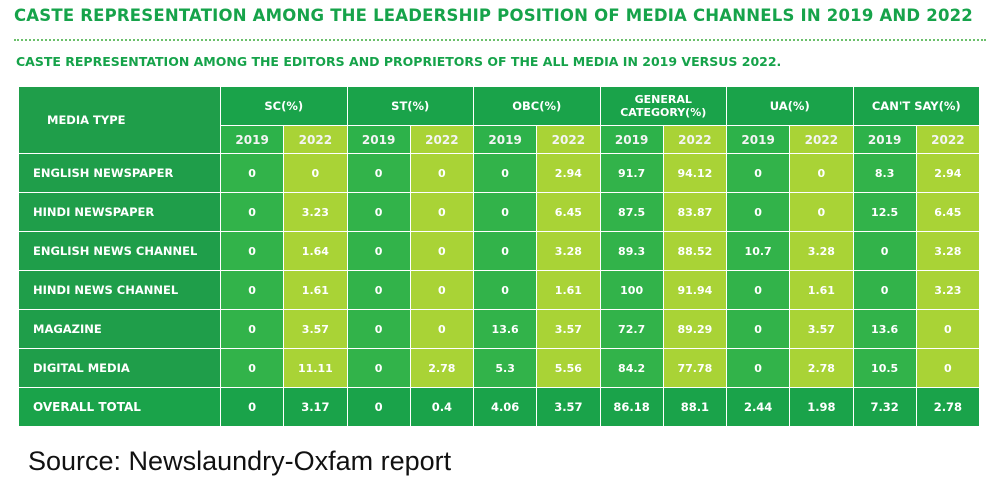  What do you see at coordinates (284, 106) in the screenshot?
I see `group-header-sc: SC(%)` at bounding box center [284, 106].